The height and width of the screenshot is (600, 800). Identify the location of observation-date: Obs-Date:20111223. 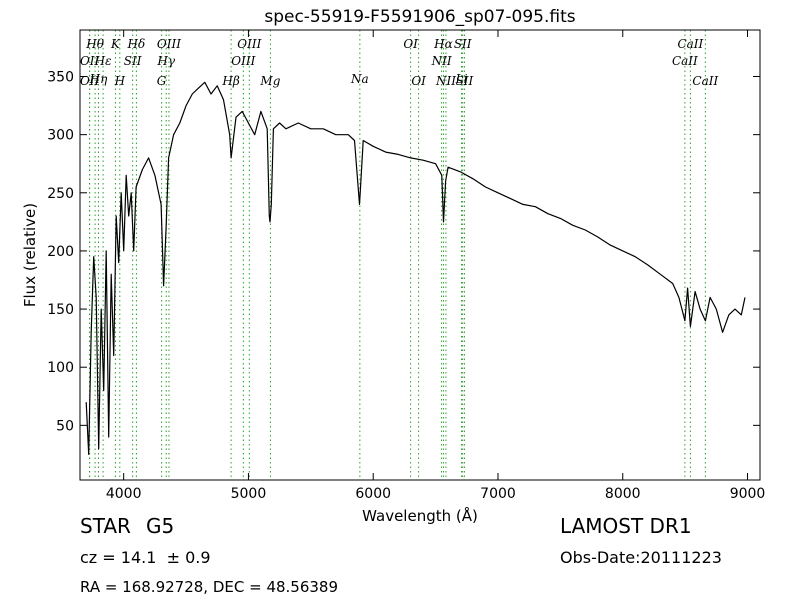
(641, 557).